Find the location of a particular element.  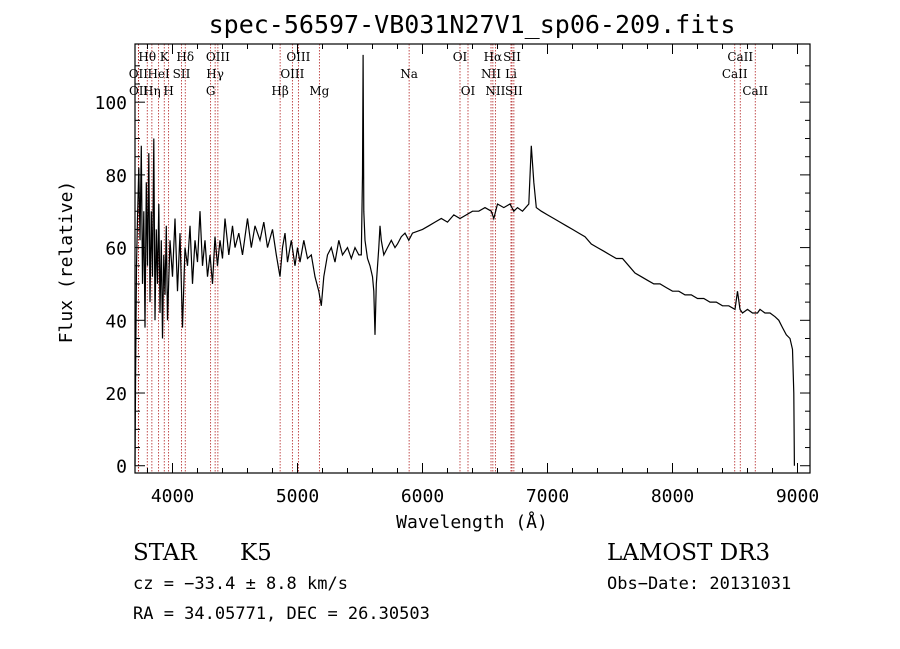

spectral-line-label: Na is located at coordinates (409, 74).